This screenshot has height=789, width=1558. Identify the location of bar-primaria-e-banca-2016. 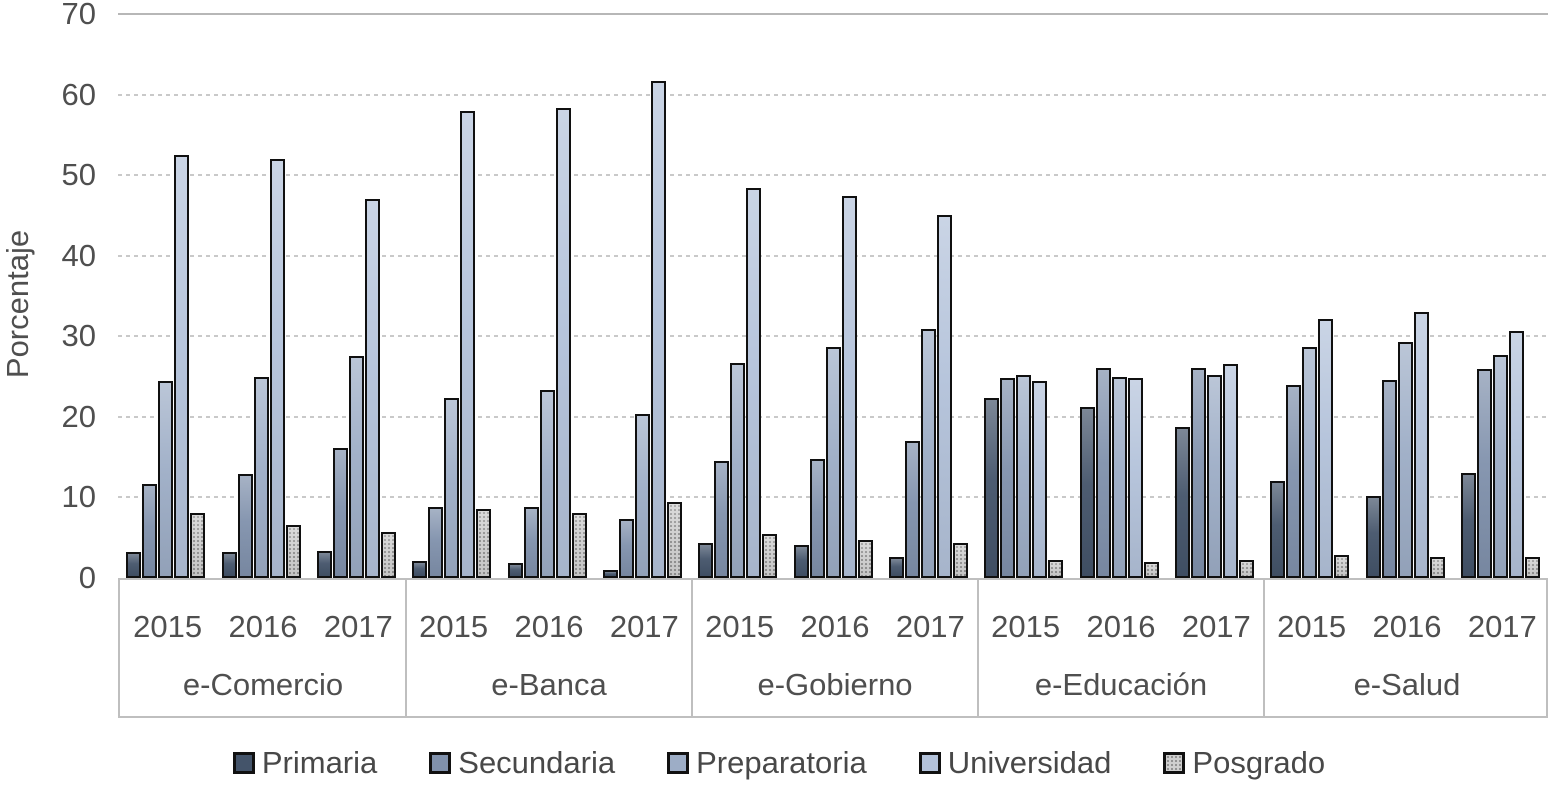
(515, 570).